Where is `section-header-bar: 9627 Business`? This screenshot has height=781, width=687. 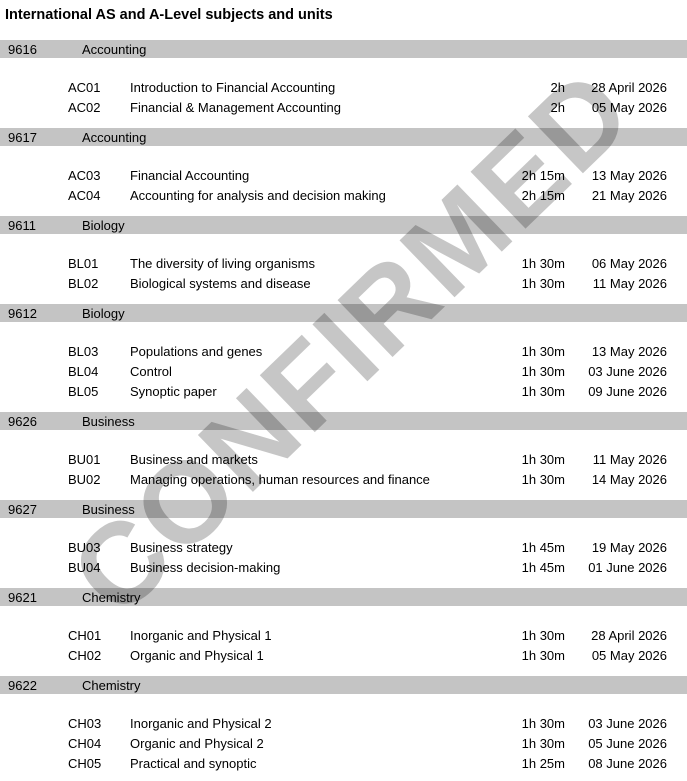 section-header-bar: 9627 Business is located at coordinates (343, 509).